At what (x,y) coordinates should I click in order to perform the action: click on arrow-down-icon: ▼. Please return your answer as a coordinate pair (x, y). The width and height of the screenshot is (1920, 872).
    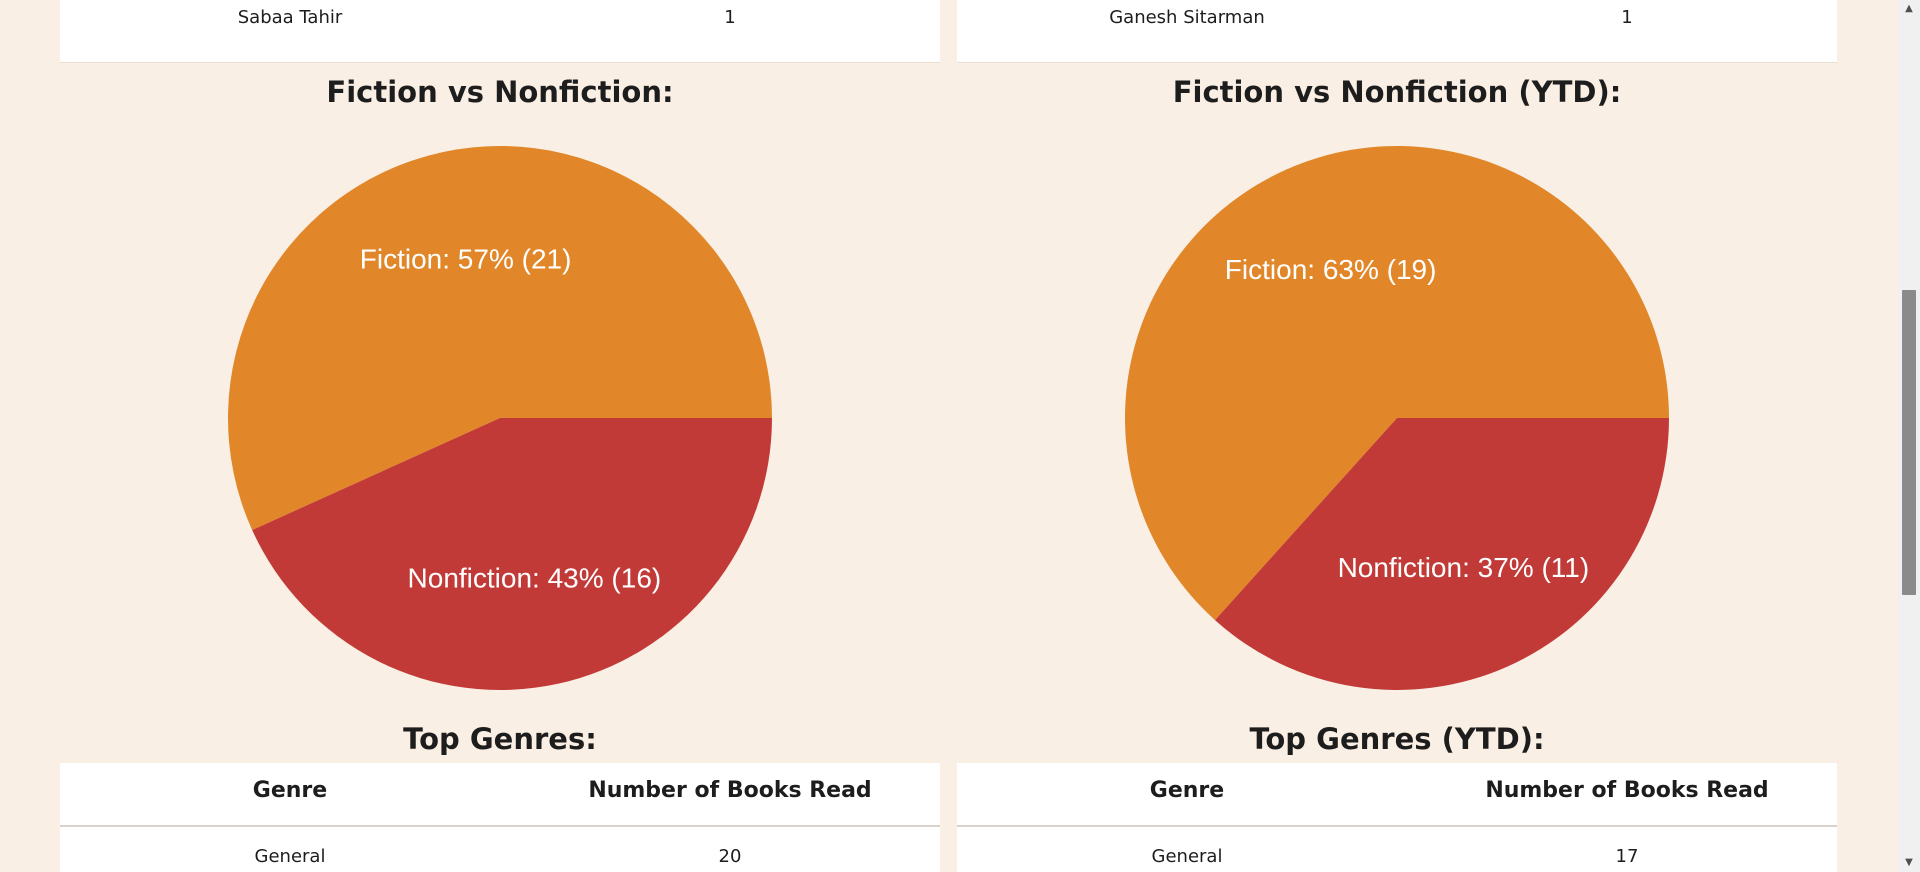
    Looking at the image, I should click on (1909, 862).